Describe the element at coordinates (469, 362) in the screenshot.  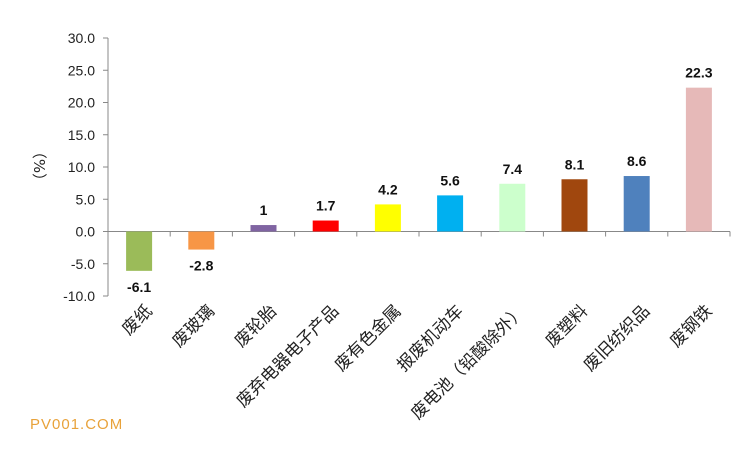
I see `category-label: 废电池（铅酸除外）` at that location.